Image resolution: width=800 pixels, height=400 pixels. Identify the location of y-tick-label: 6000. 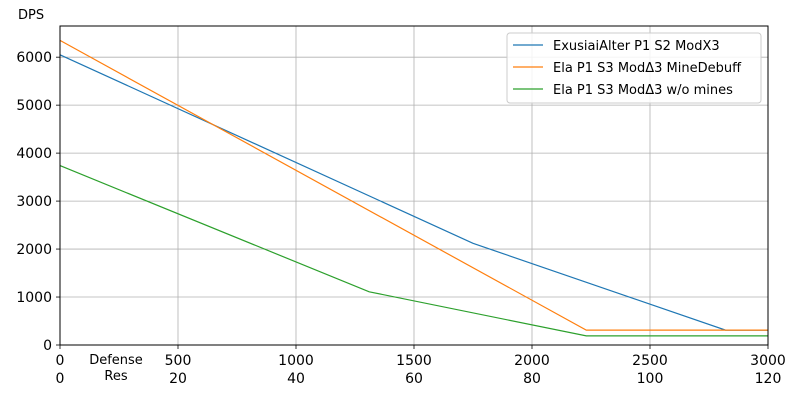
(34, 58).